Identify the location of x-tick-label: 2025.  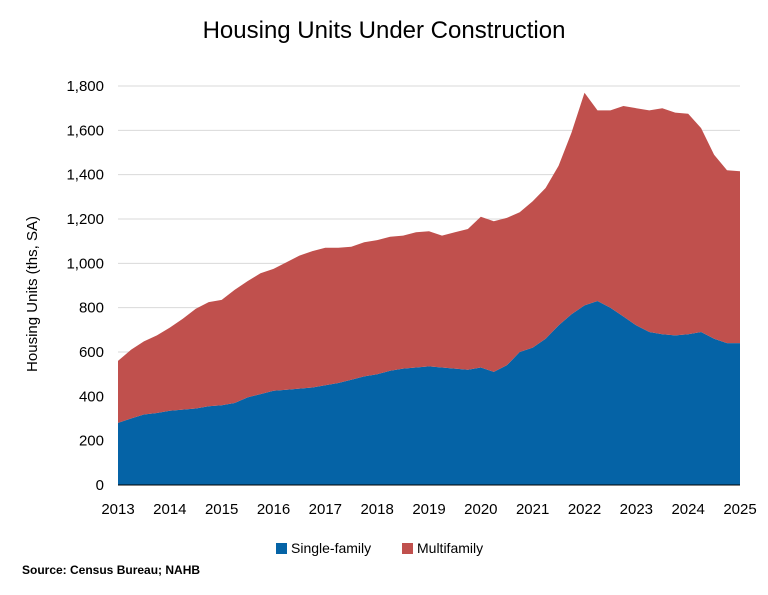
(739, 509).